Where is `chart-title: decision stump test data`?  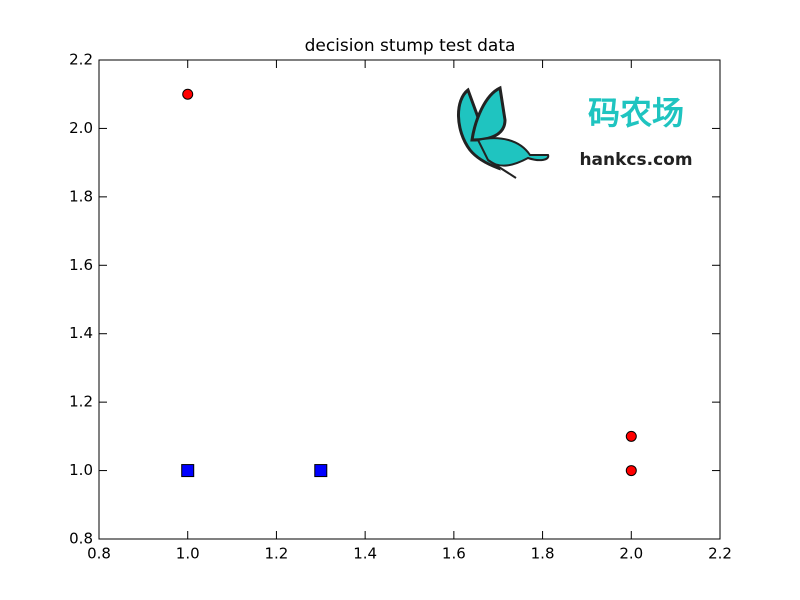
chart-title: decision stump test data is located at coordinates (410, 46).